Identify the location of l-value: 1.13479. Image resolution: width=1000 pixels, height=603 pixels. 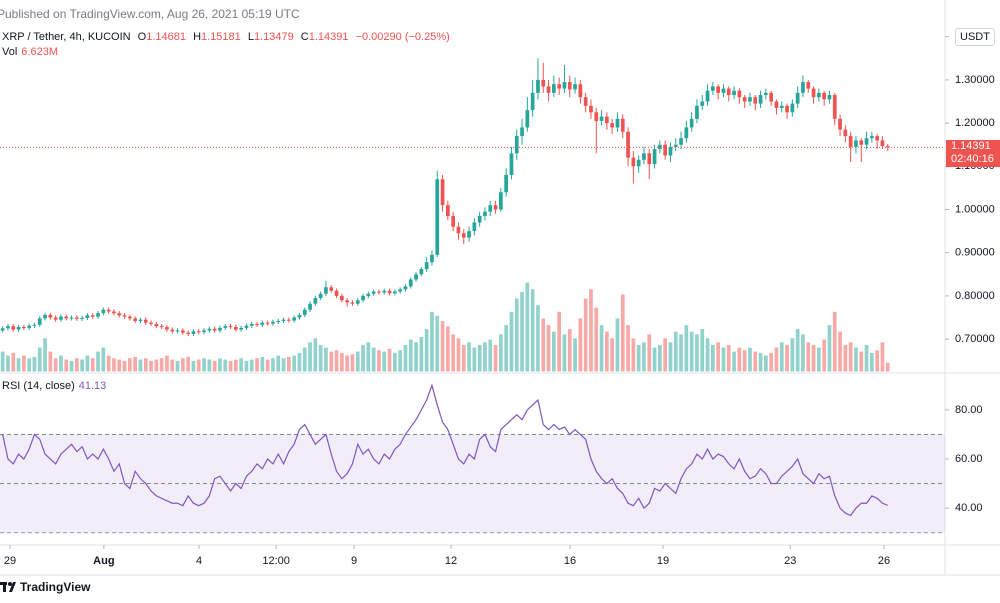
(273, 37).